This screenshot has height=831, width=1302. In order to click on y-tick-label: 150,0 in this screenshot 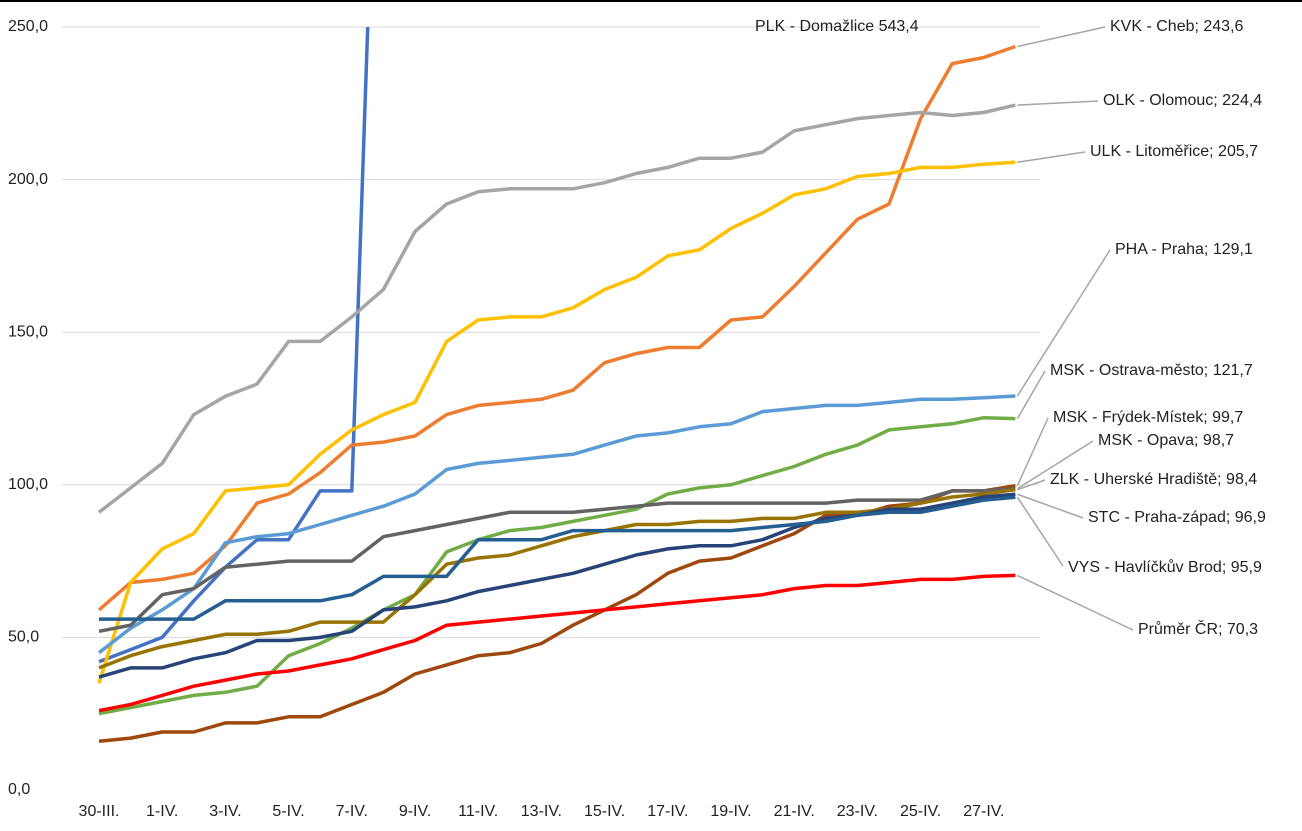, I will do `click(28, 331)`.